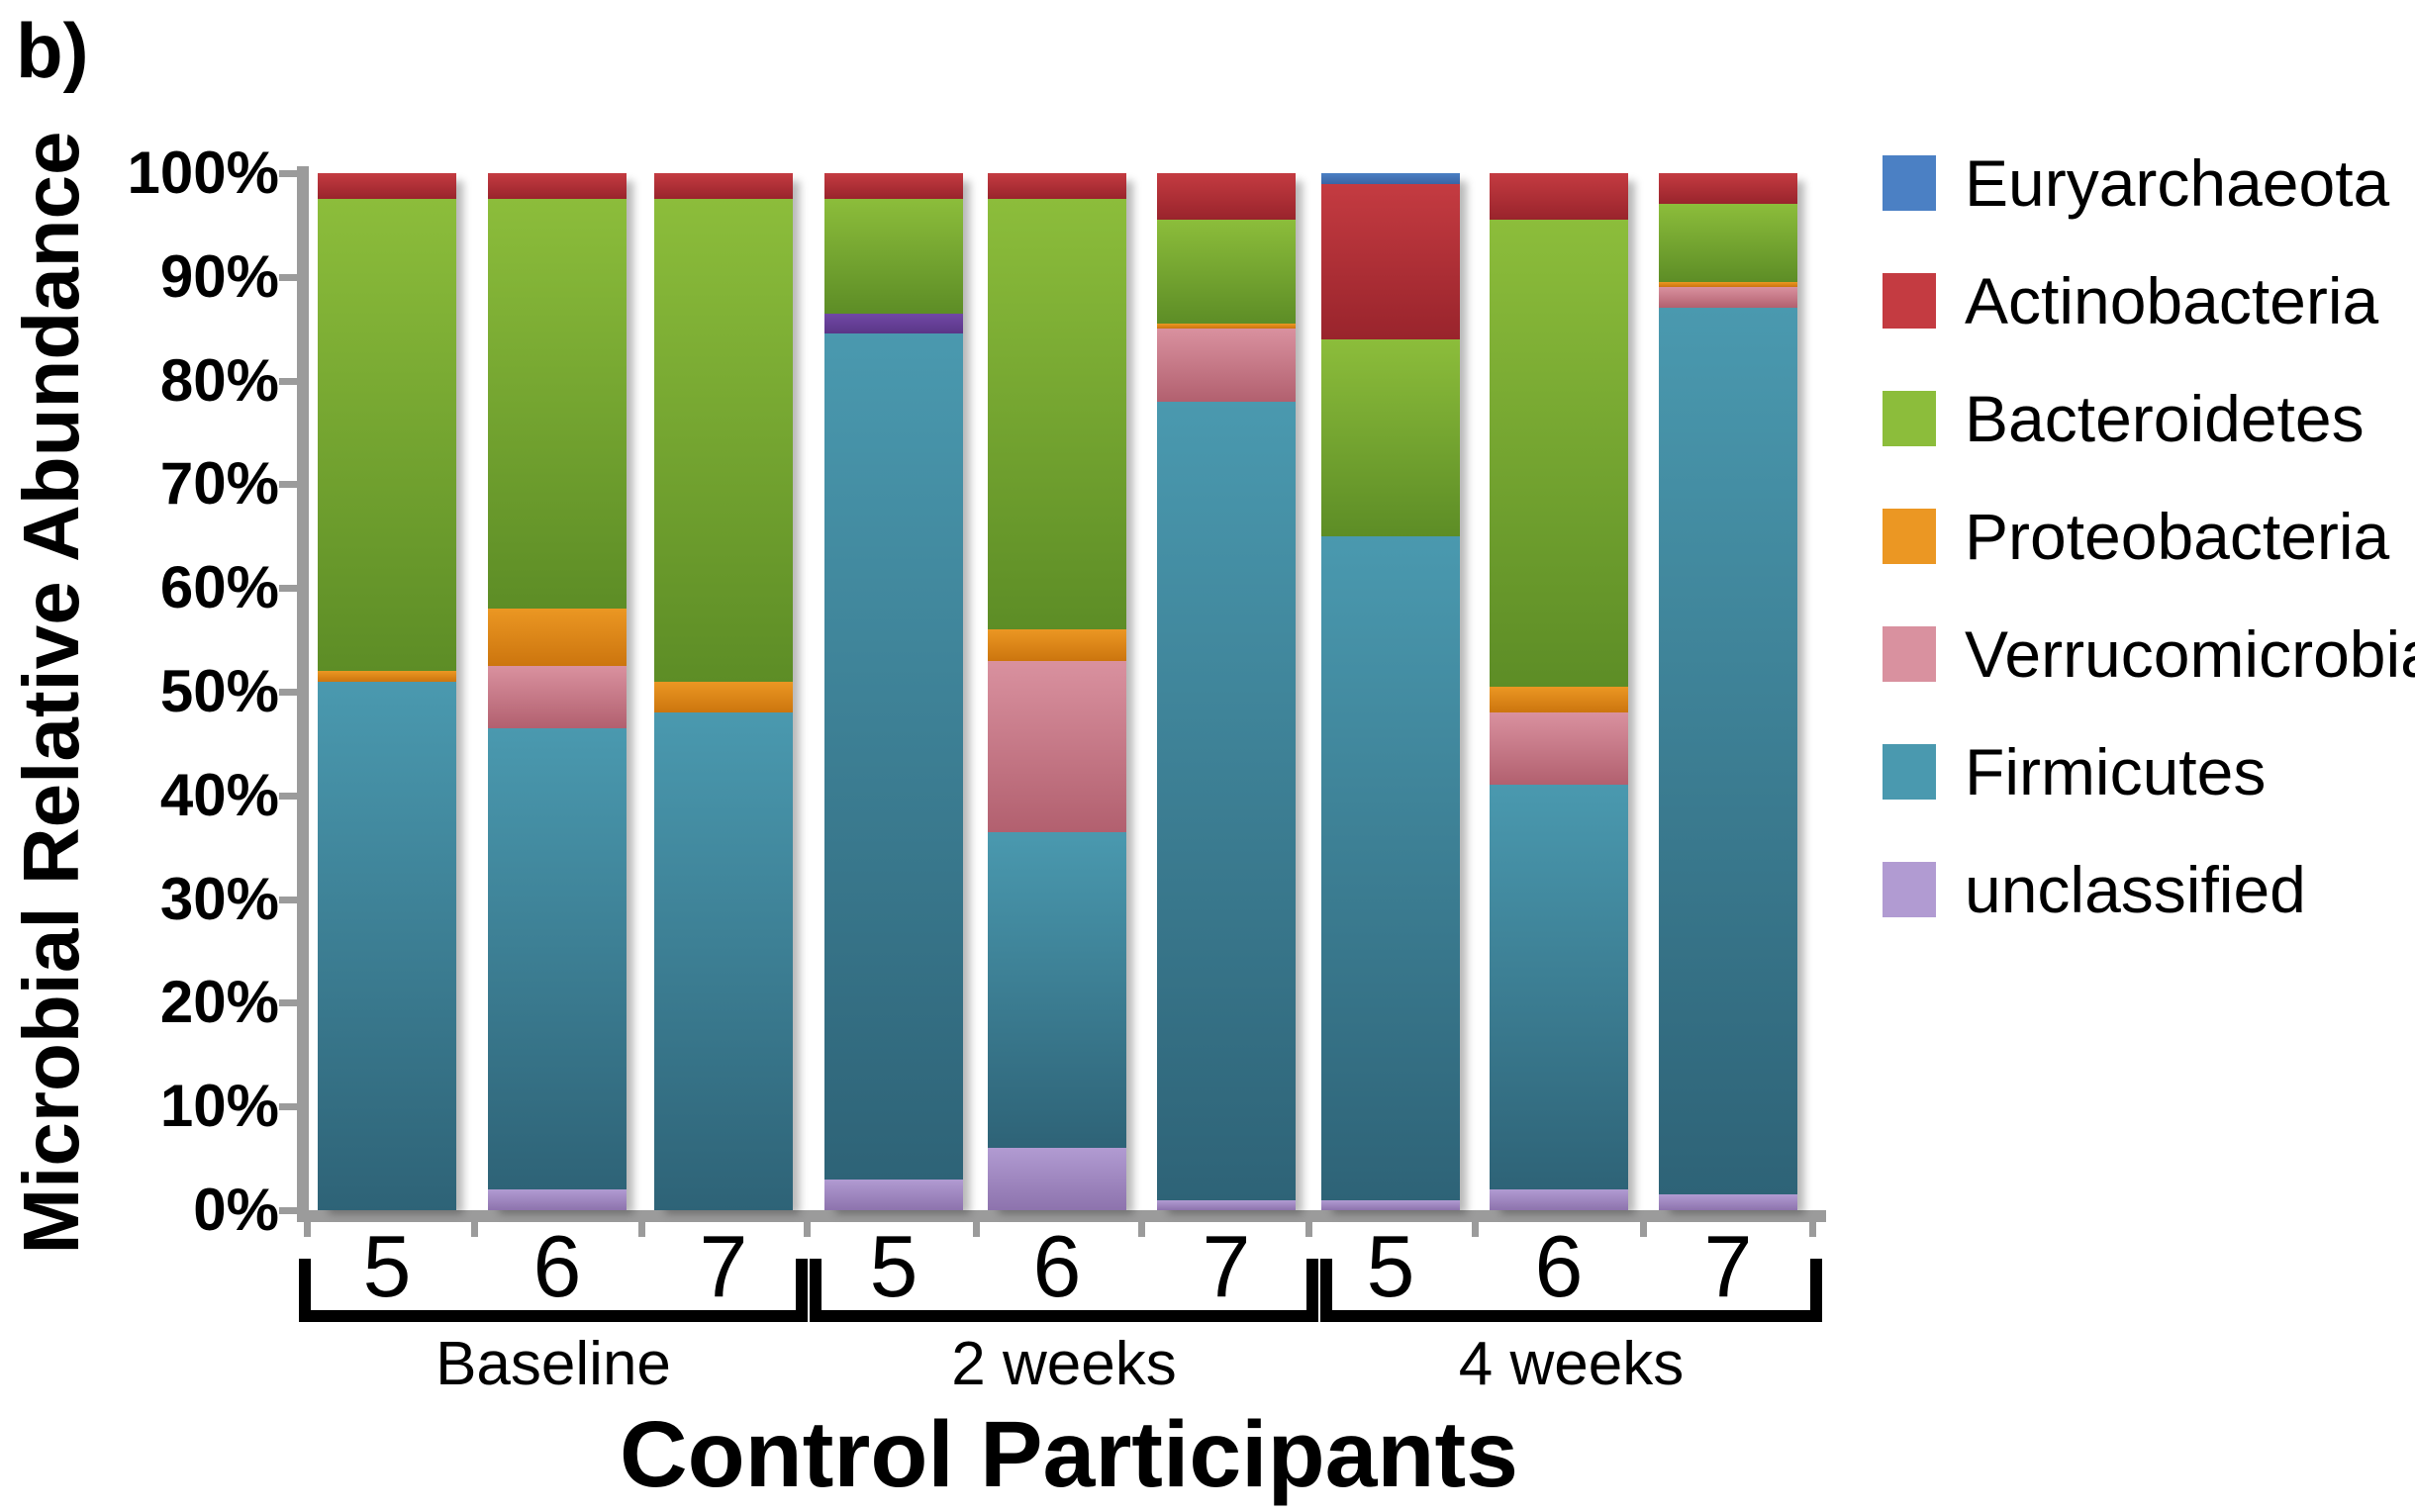 This screenshot has height=1512, width=2415. What do you see at coordinates (219, 484) in the screenshot?
I see `y-tick-label: 70%` at bounding box center [219, 484].